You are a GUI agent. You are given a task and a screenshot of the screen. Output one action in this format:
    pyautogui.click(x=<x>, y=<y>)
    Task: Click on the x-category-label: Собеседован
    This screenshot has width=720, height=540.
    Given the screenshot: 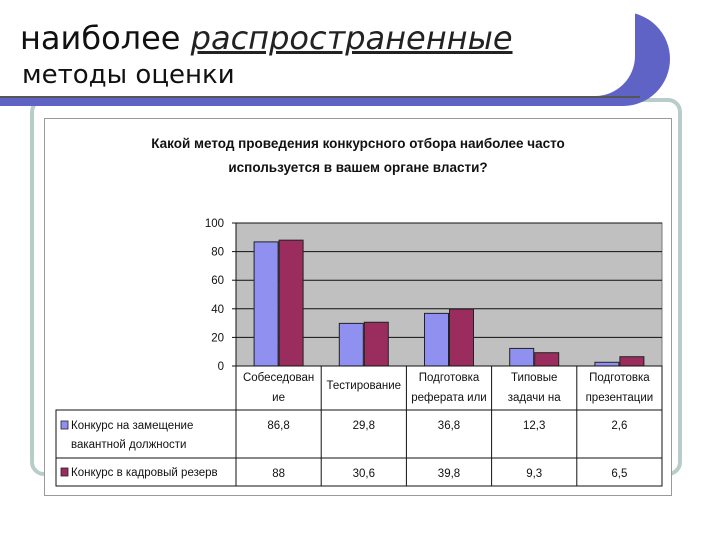 What is the action you would take?
    pyautogui.click(x=278, y=378)
    